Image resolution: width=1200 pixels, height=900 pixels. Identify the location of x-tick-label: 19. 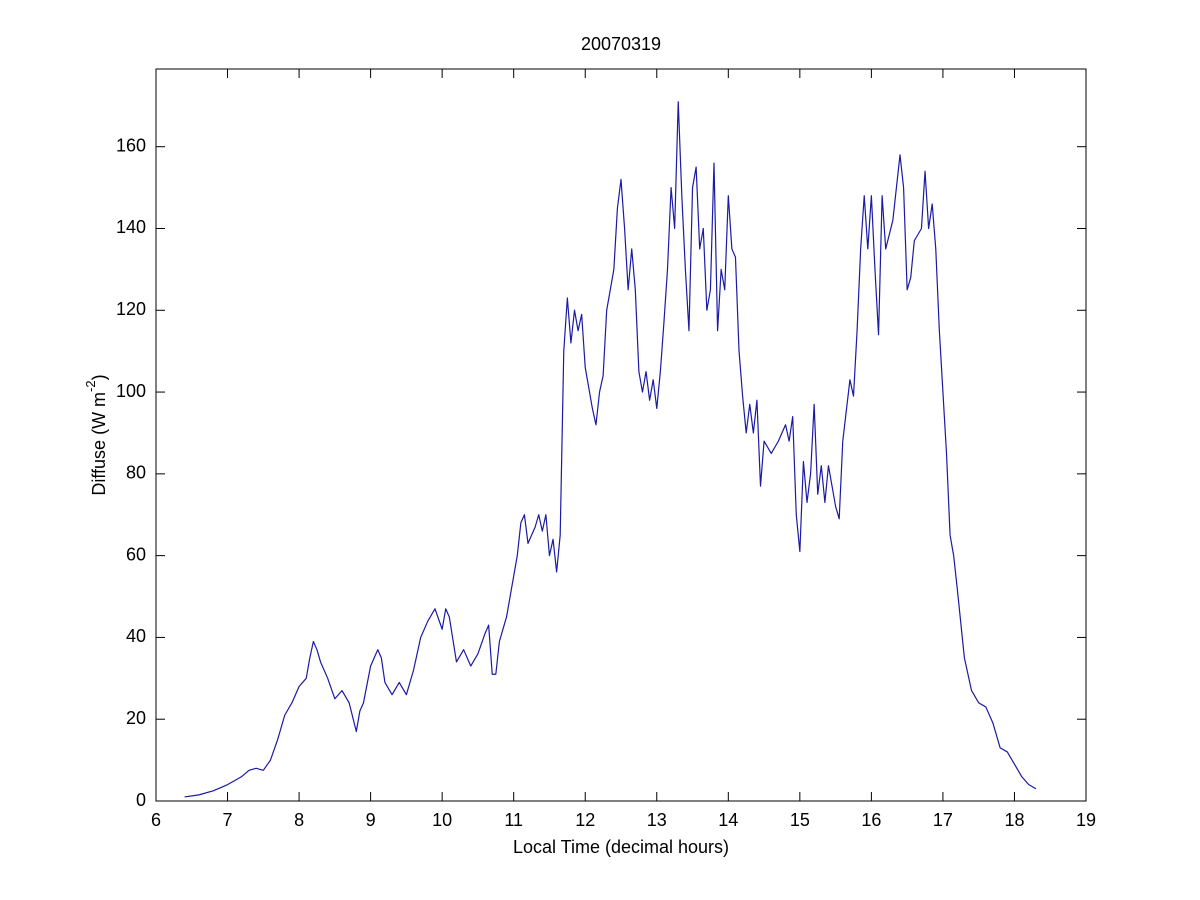
(1086, 820).